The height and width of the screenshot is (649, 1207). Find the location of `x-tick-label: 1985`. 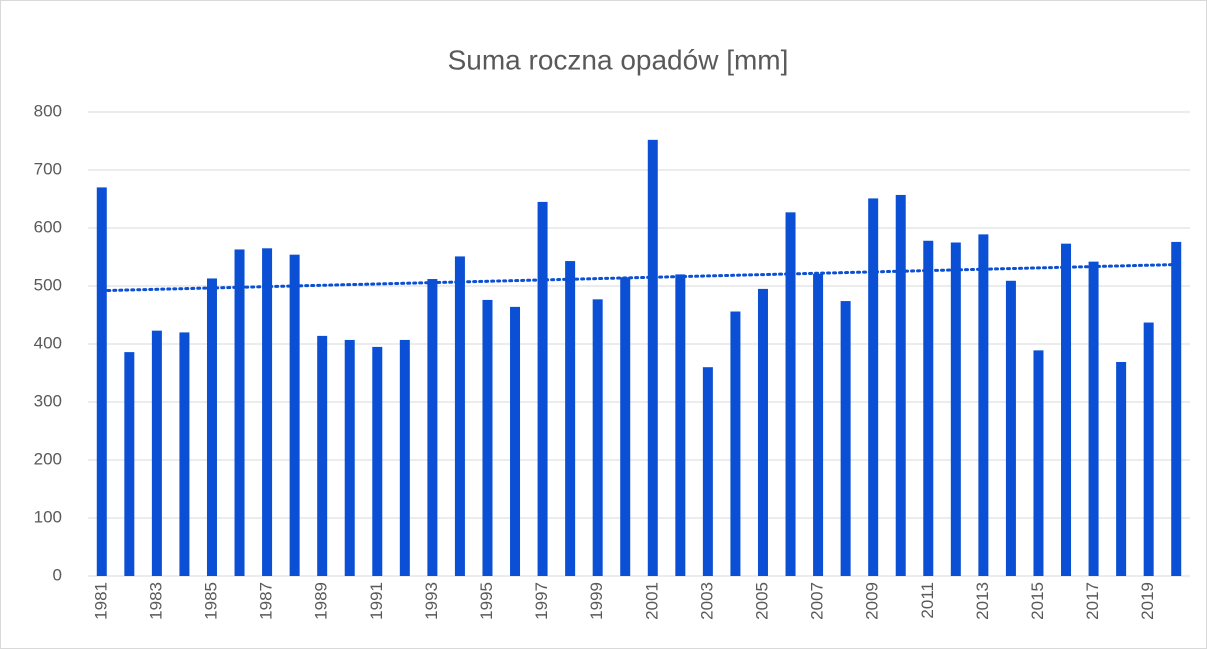

x-tick-label: 1985 is located at coordinates (210, 601).